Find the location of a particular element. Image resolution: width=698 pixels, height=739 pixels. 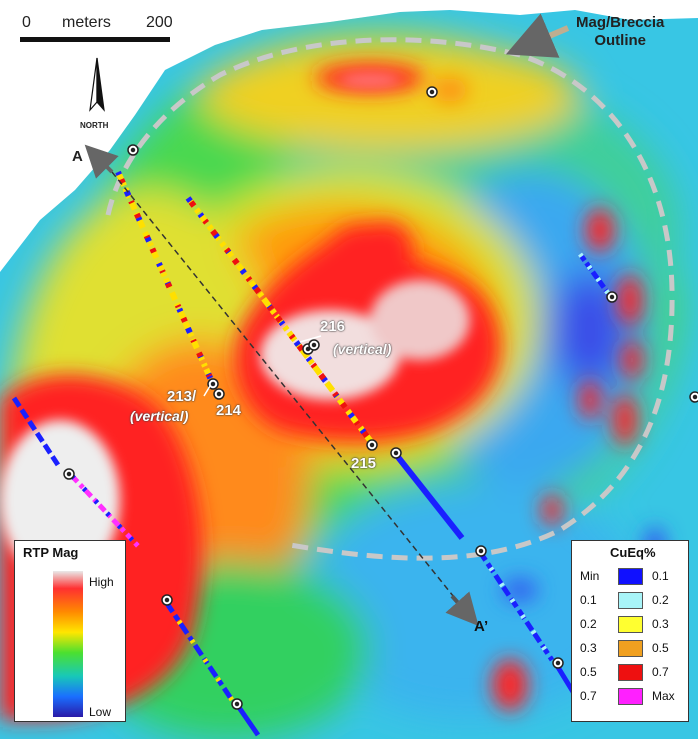

cueq-row-low: 0.7 is located at coordinates (588, 696).